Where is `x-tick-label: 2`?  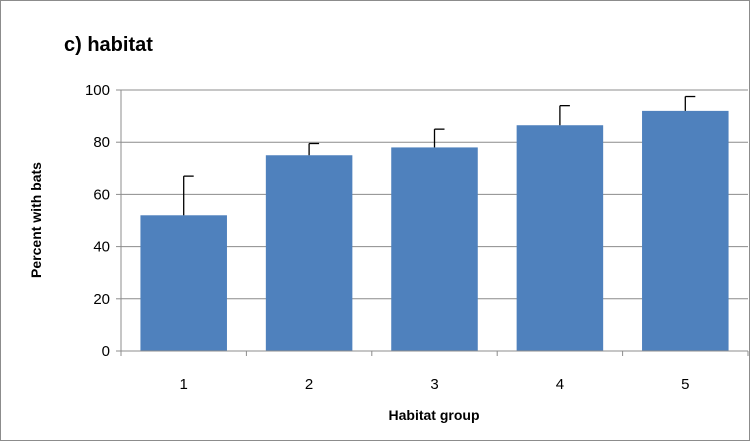
x-tick-label: 2 is located at coordinates (309, 384).